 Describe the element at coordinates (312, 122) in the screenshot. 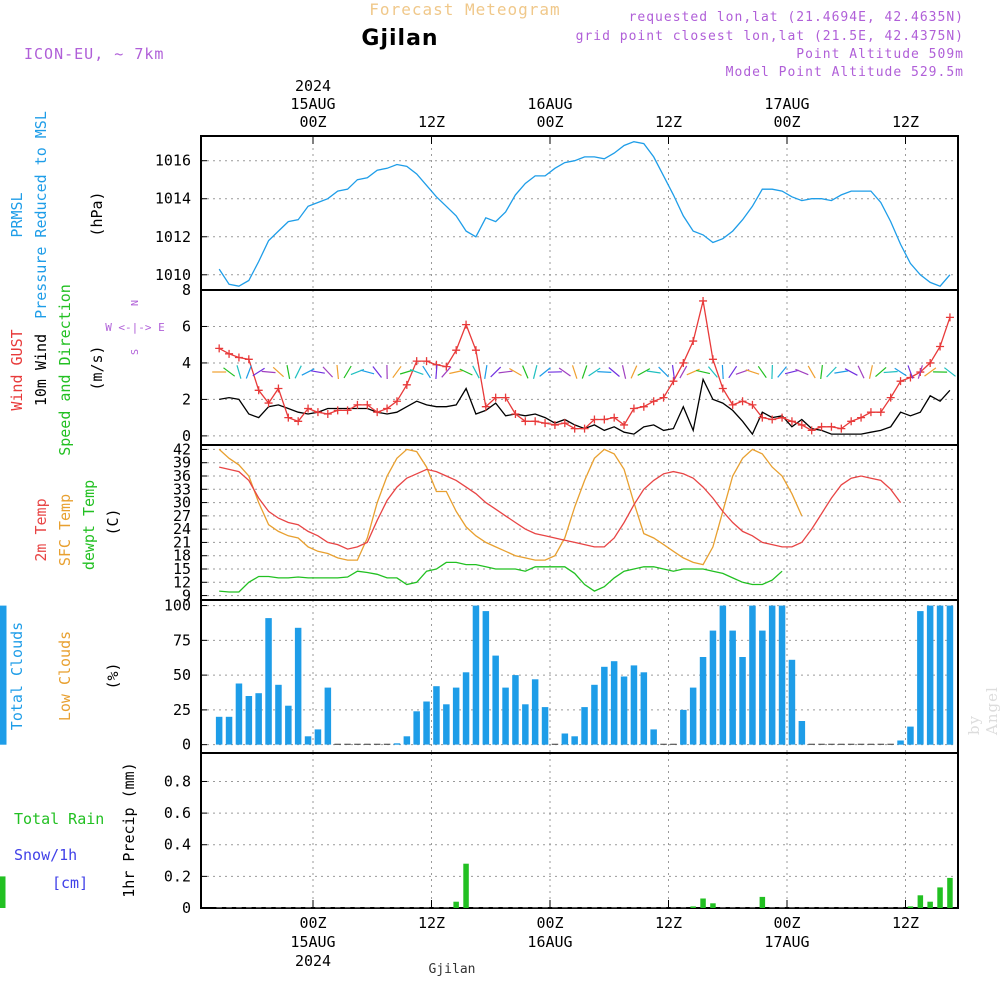

I see `top-time-label: 00Z` at that location.